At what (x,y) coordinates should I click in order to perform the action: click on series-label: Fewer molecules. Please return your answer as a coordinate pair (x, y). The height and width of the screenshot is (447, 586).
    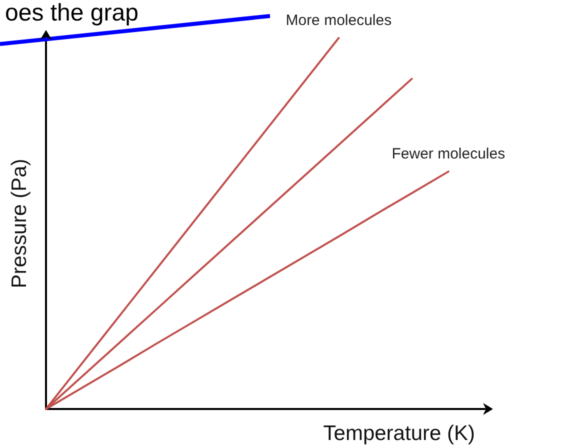
    Looking at the image, I should click on (449, 154).